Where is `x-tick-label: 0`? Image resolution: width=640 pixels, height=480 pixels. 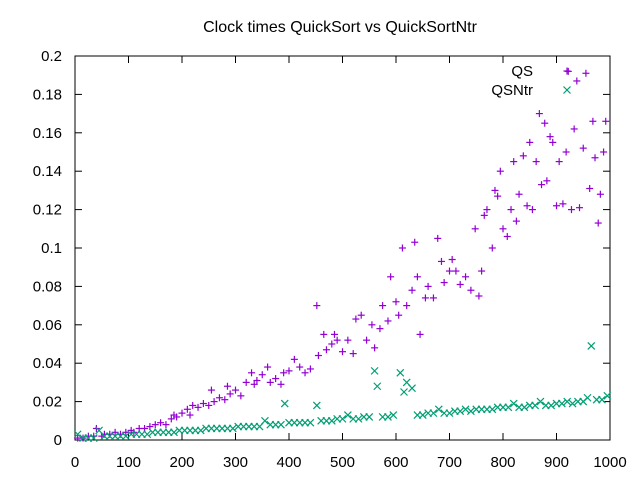 x-tick-label: 0 is located at coordinates (75, 462).